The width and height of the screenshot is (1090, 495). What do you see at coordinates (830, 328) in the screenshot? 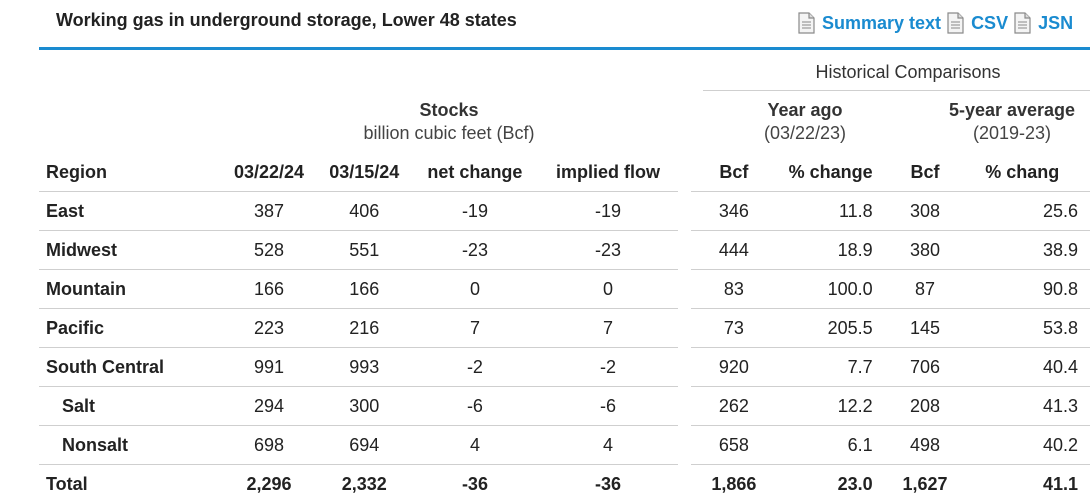
I see `value-cell: 205.5` at bounding box center [830, 328].